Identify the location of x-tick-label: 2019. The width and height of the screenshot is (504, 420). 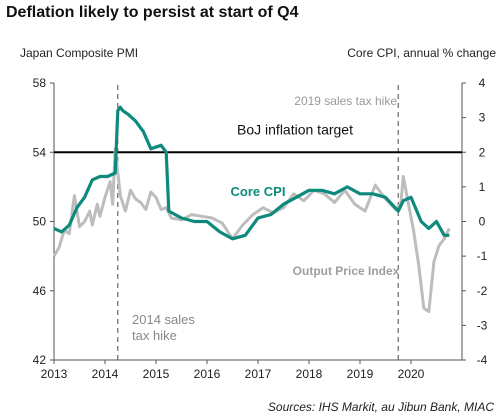
(360, 374).